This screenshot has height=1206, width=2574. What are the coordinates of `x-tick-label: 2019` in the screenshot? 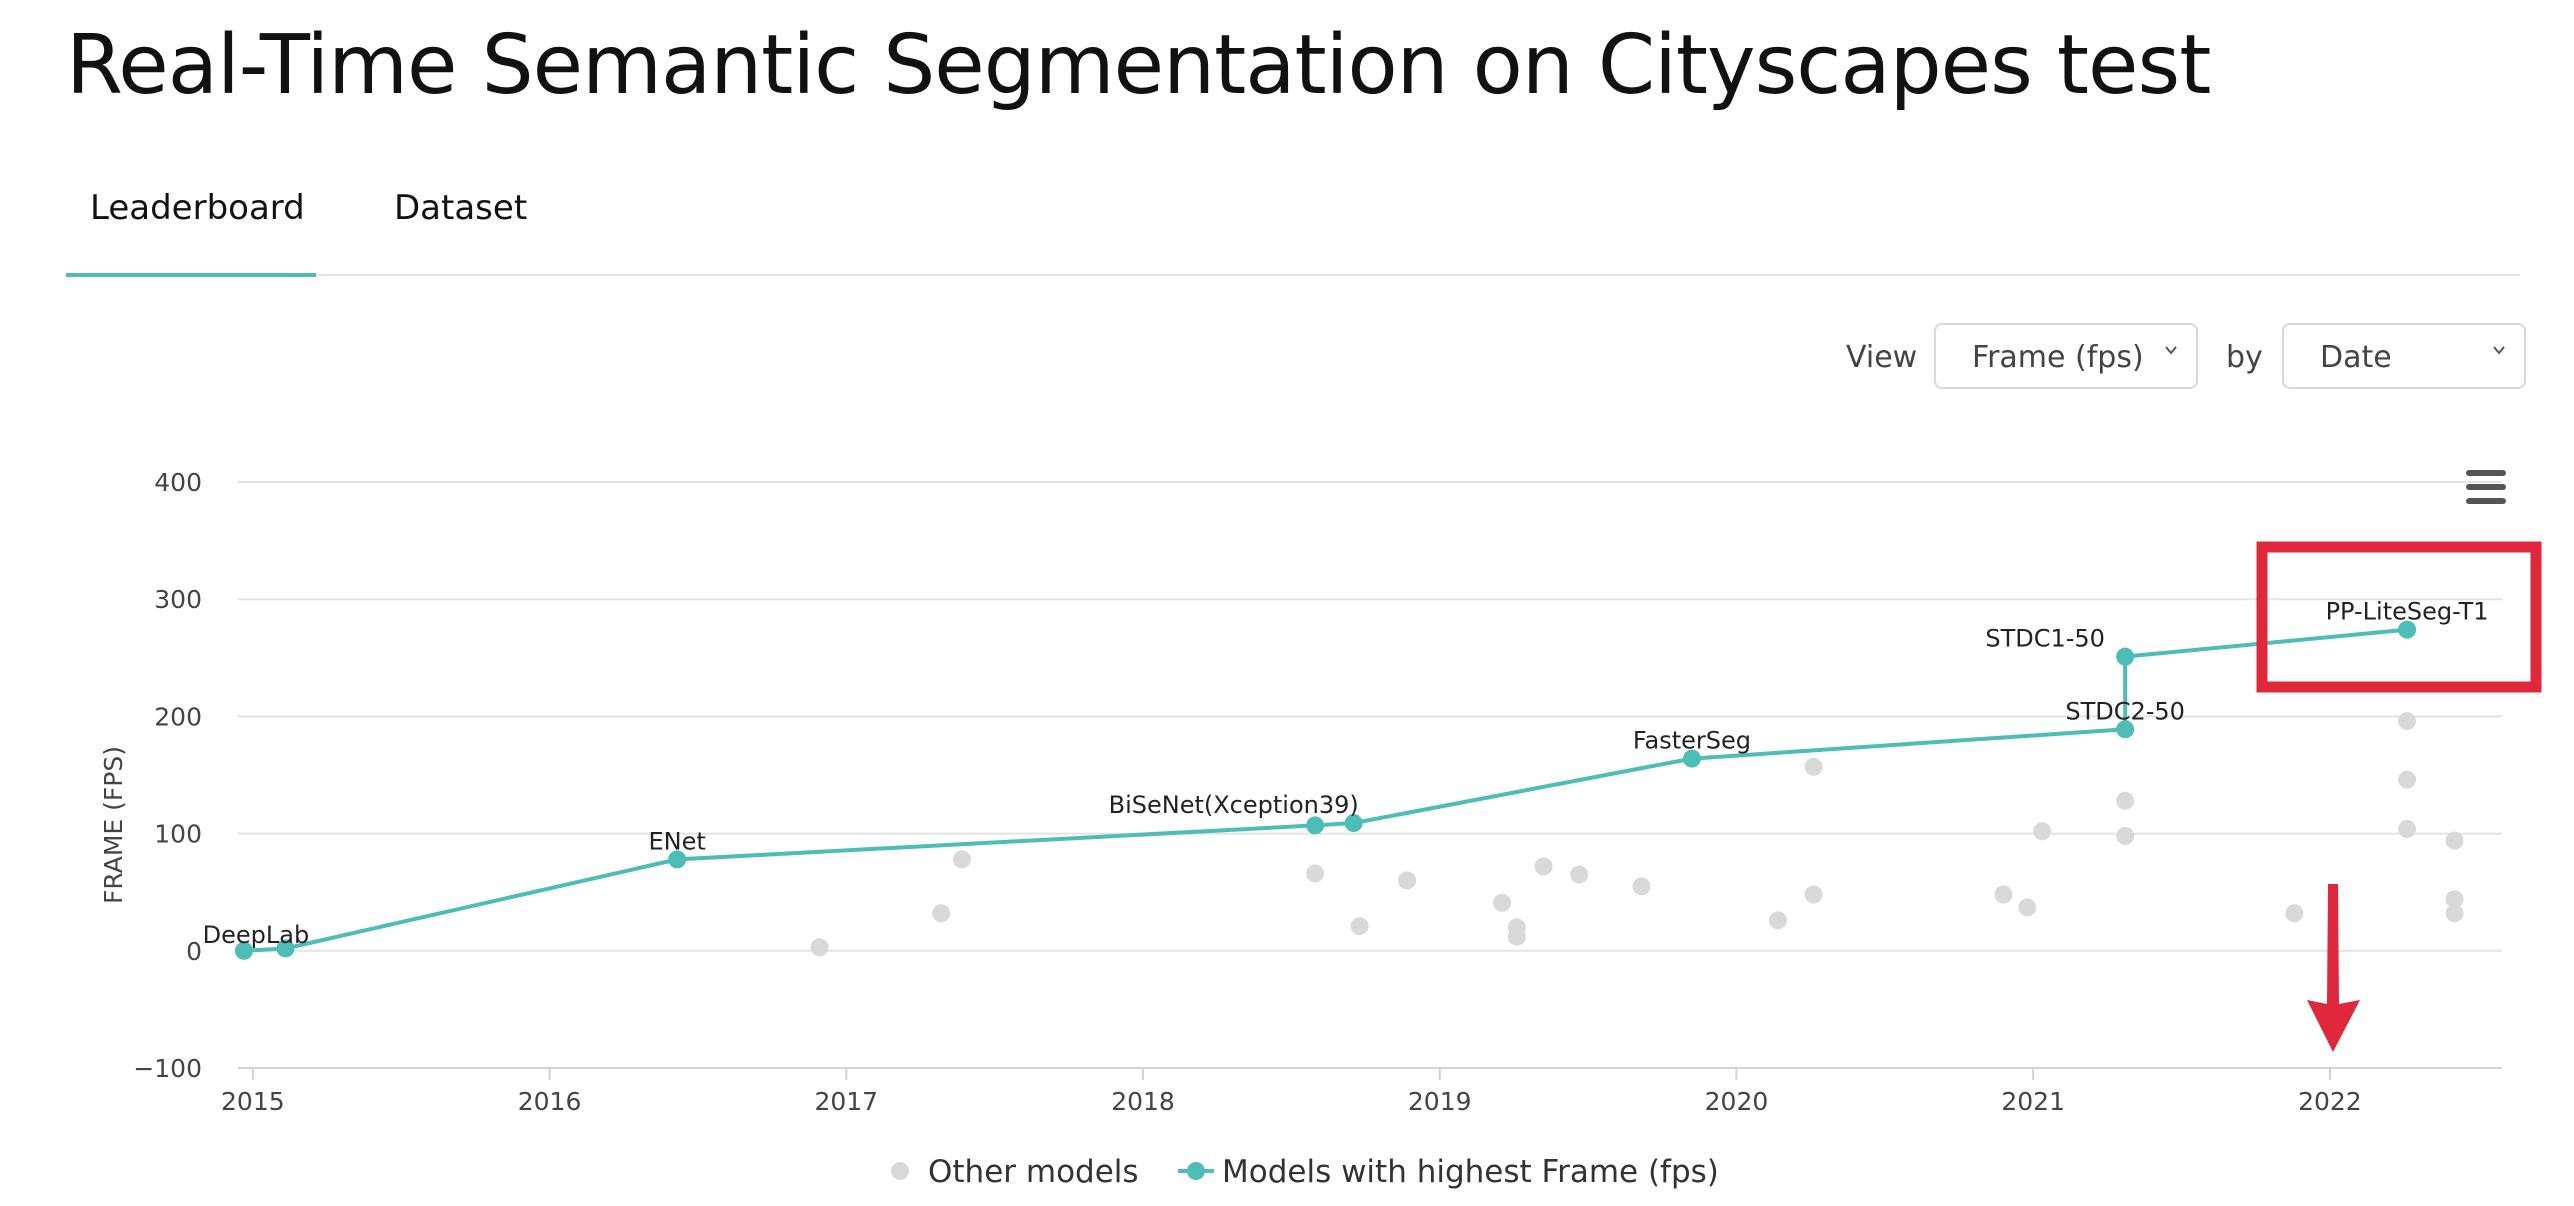 It's located at (1440, 1101).